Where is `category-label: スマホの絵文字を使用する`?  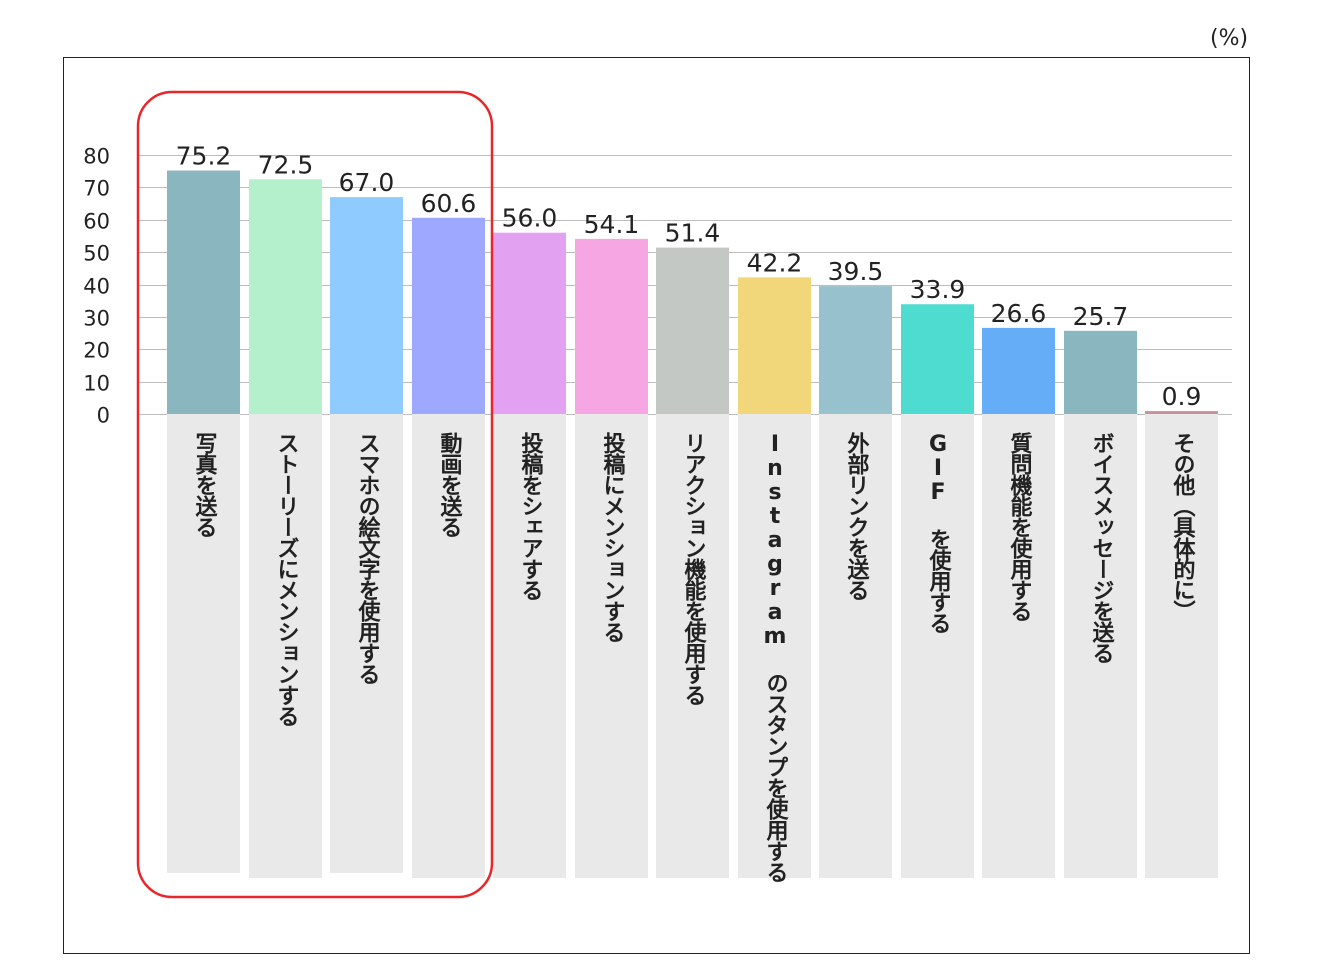
category-label: スマホの絵文字を使用する is located at coordinates (367, 558).